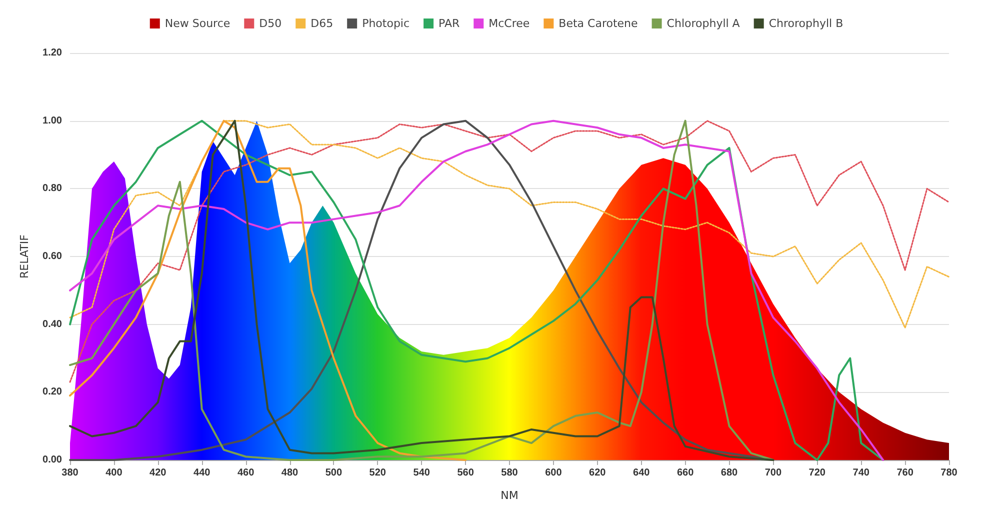 This screenshot has height=524, width=993. What do you see at coordinates (729, 473) in the screenshot?
I see `x-tick-label: 680` at bounding box center [729, 473].